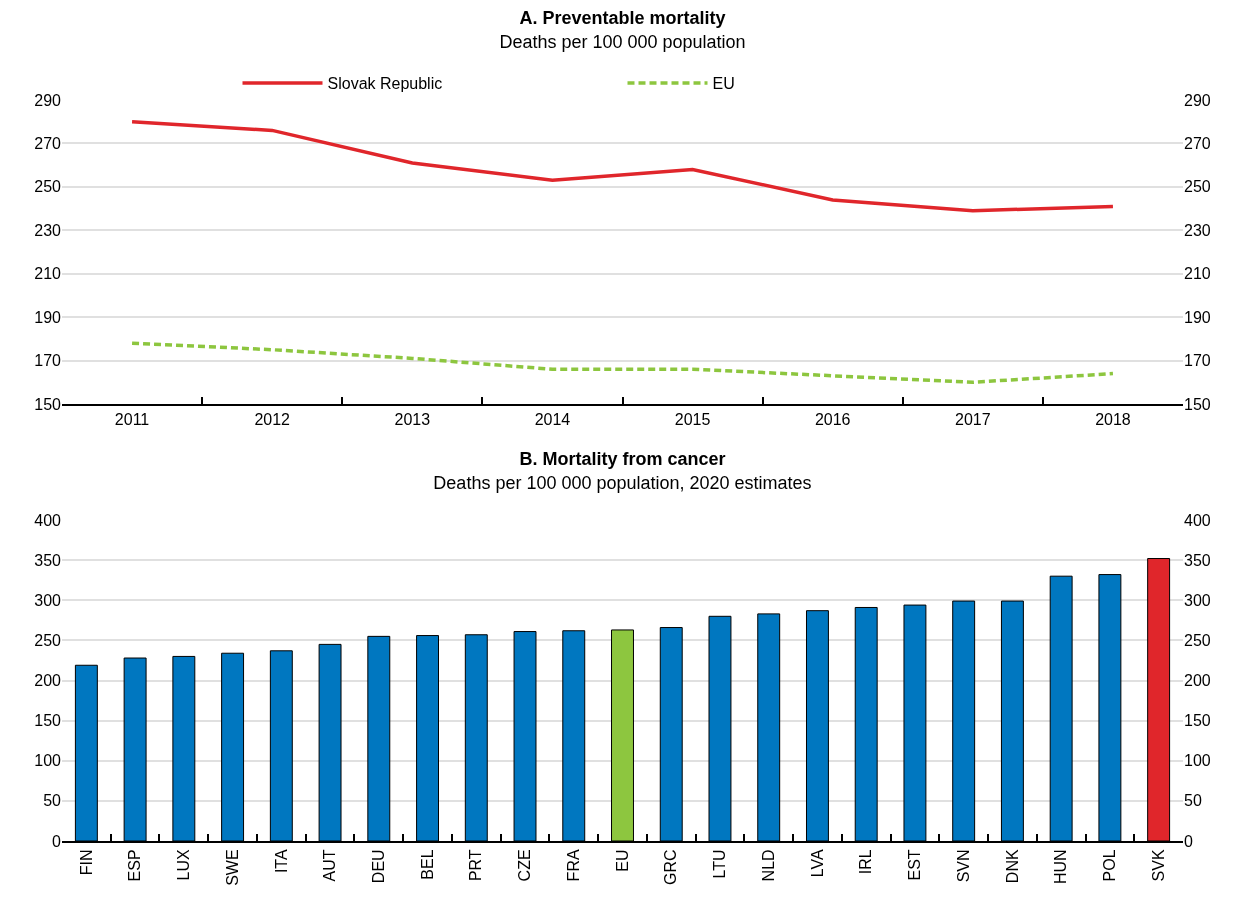 Image resolution: width=1245 pixels, height=901 pixels. I want to click on chart-subtitle: Deaths per 100 000 population, 2020 estimates, so click(622, 482).